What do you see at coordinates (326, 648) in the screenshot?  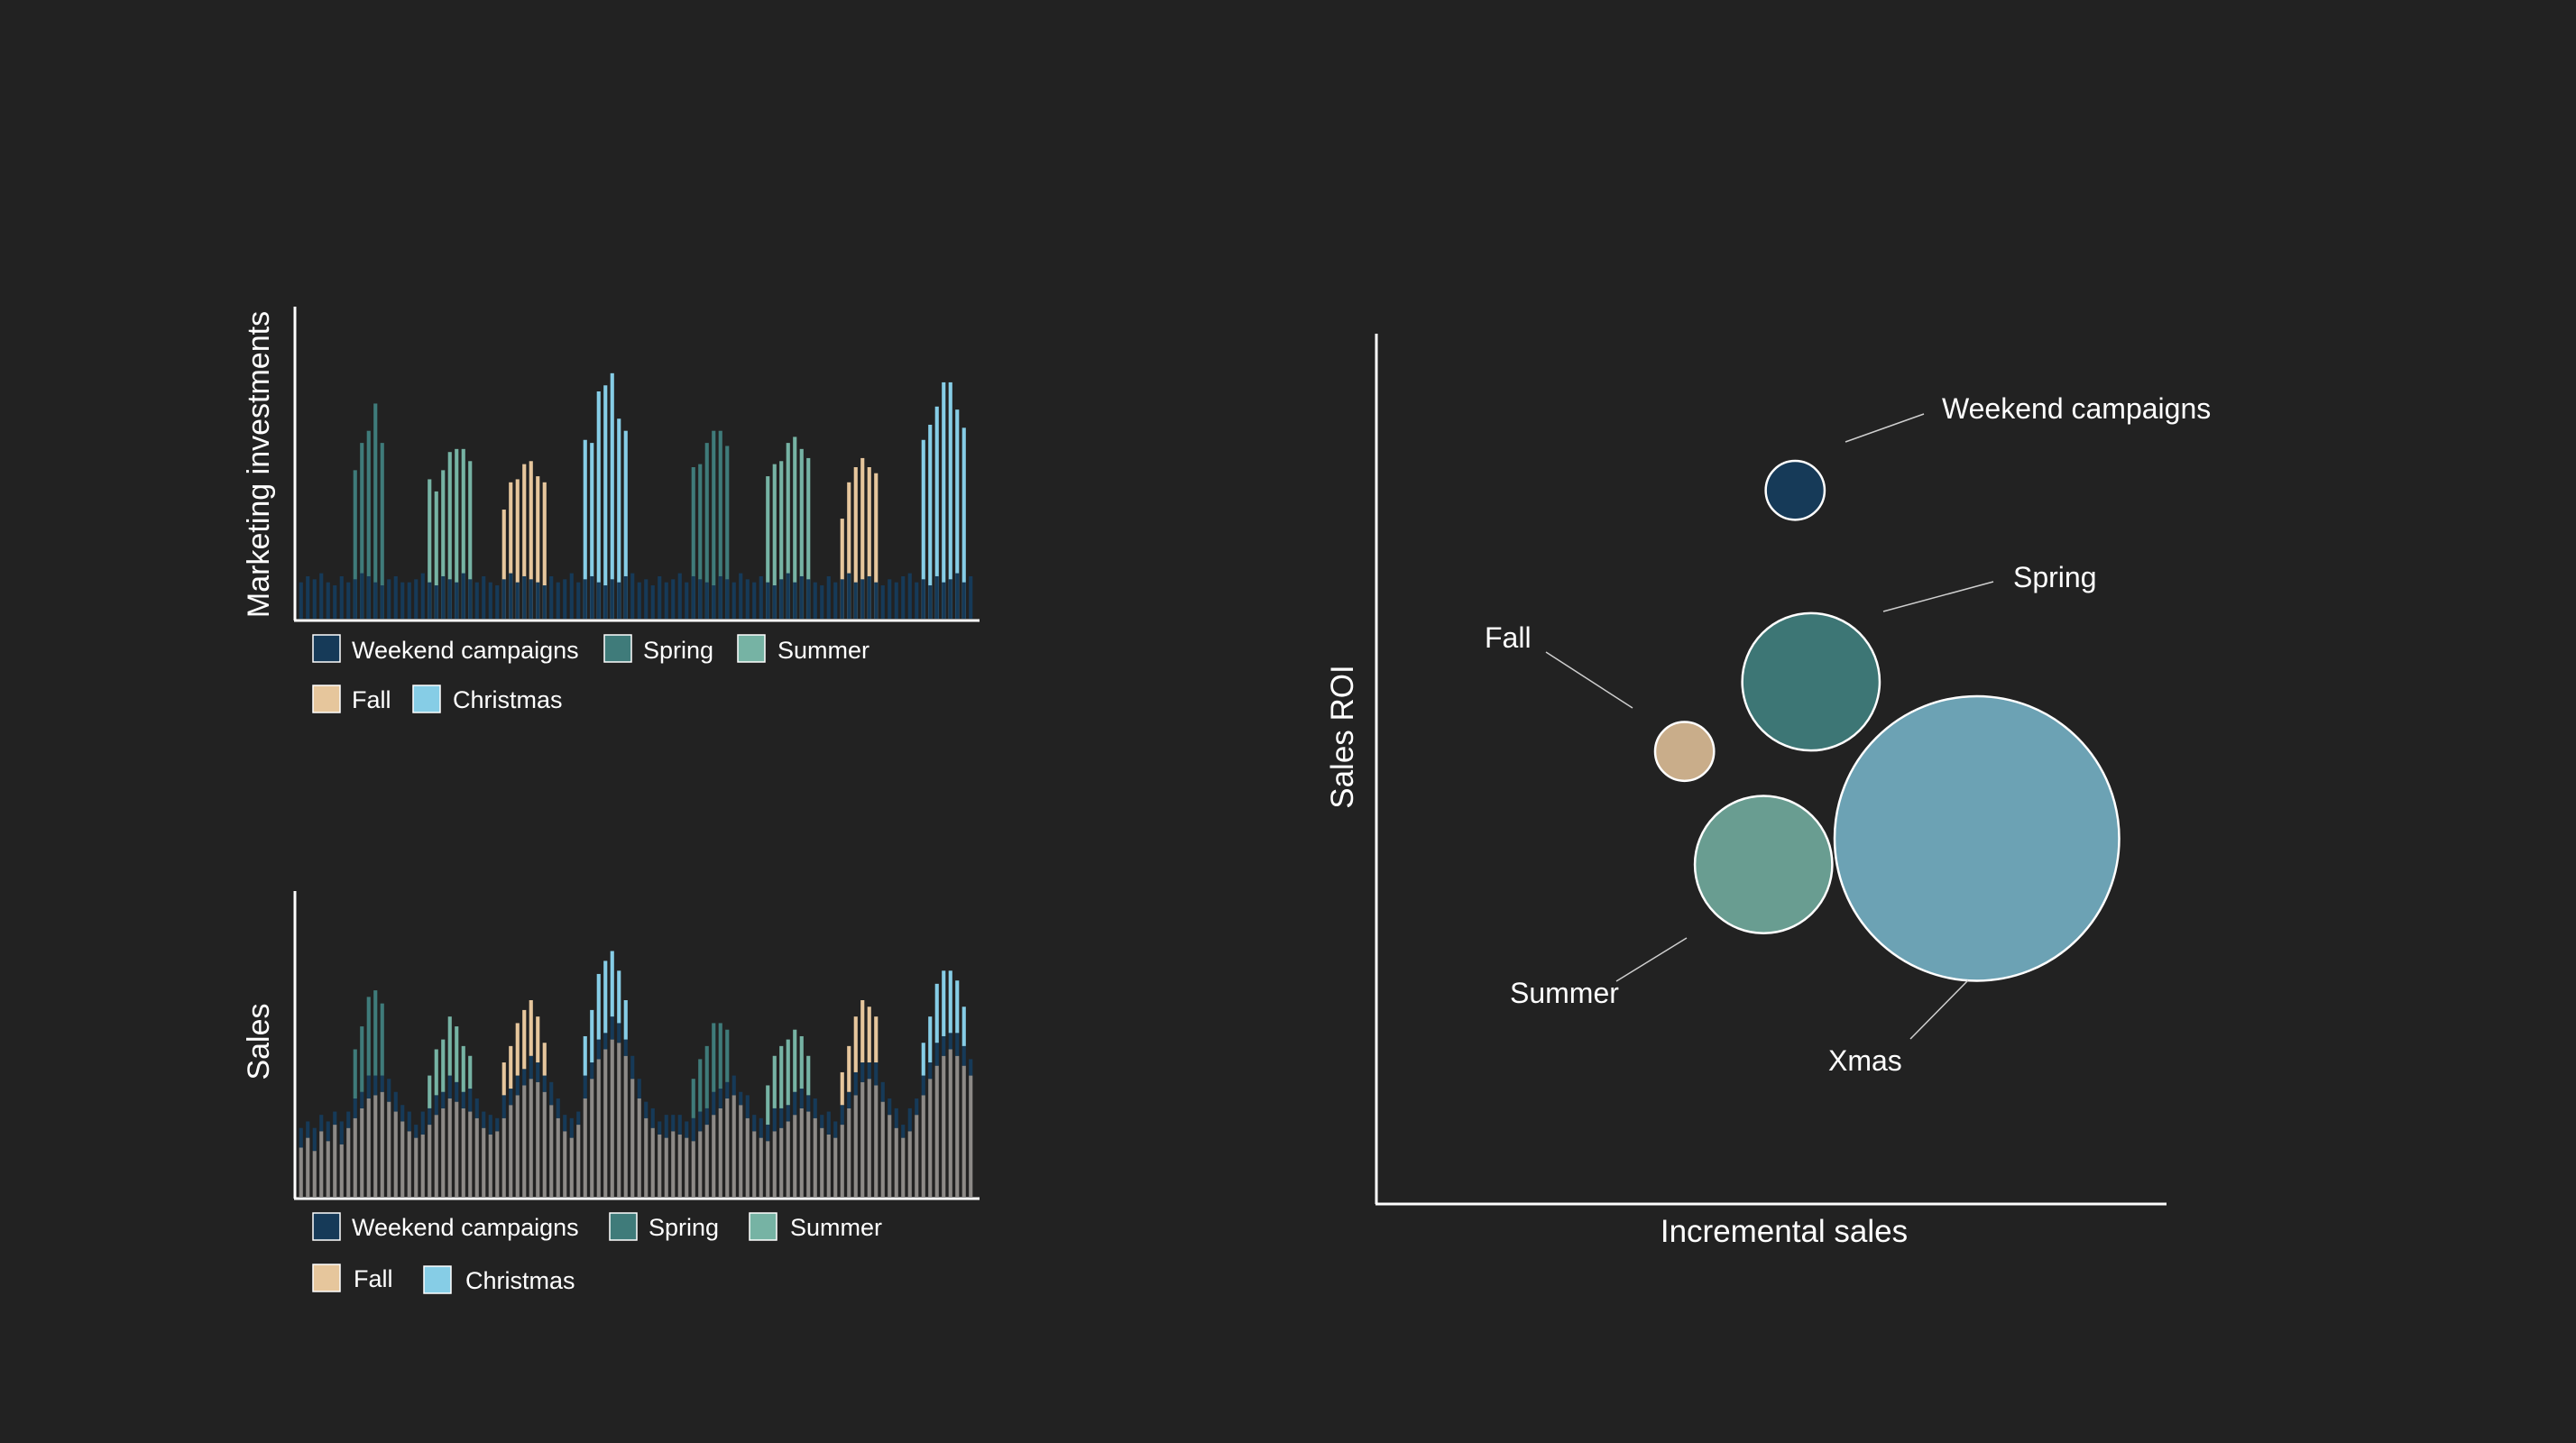 I see `legend-swatch-weekend` at bounding box center [326, 648].